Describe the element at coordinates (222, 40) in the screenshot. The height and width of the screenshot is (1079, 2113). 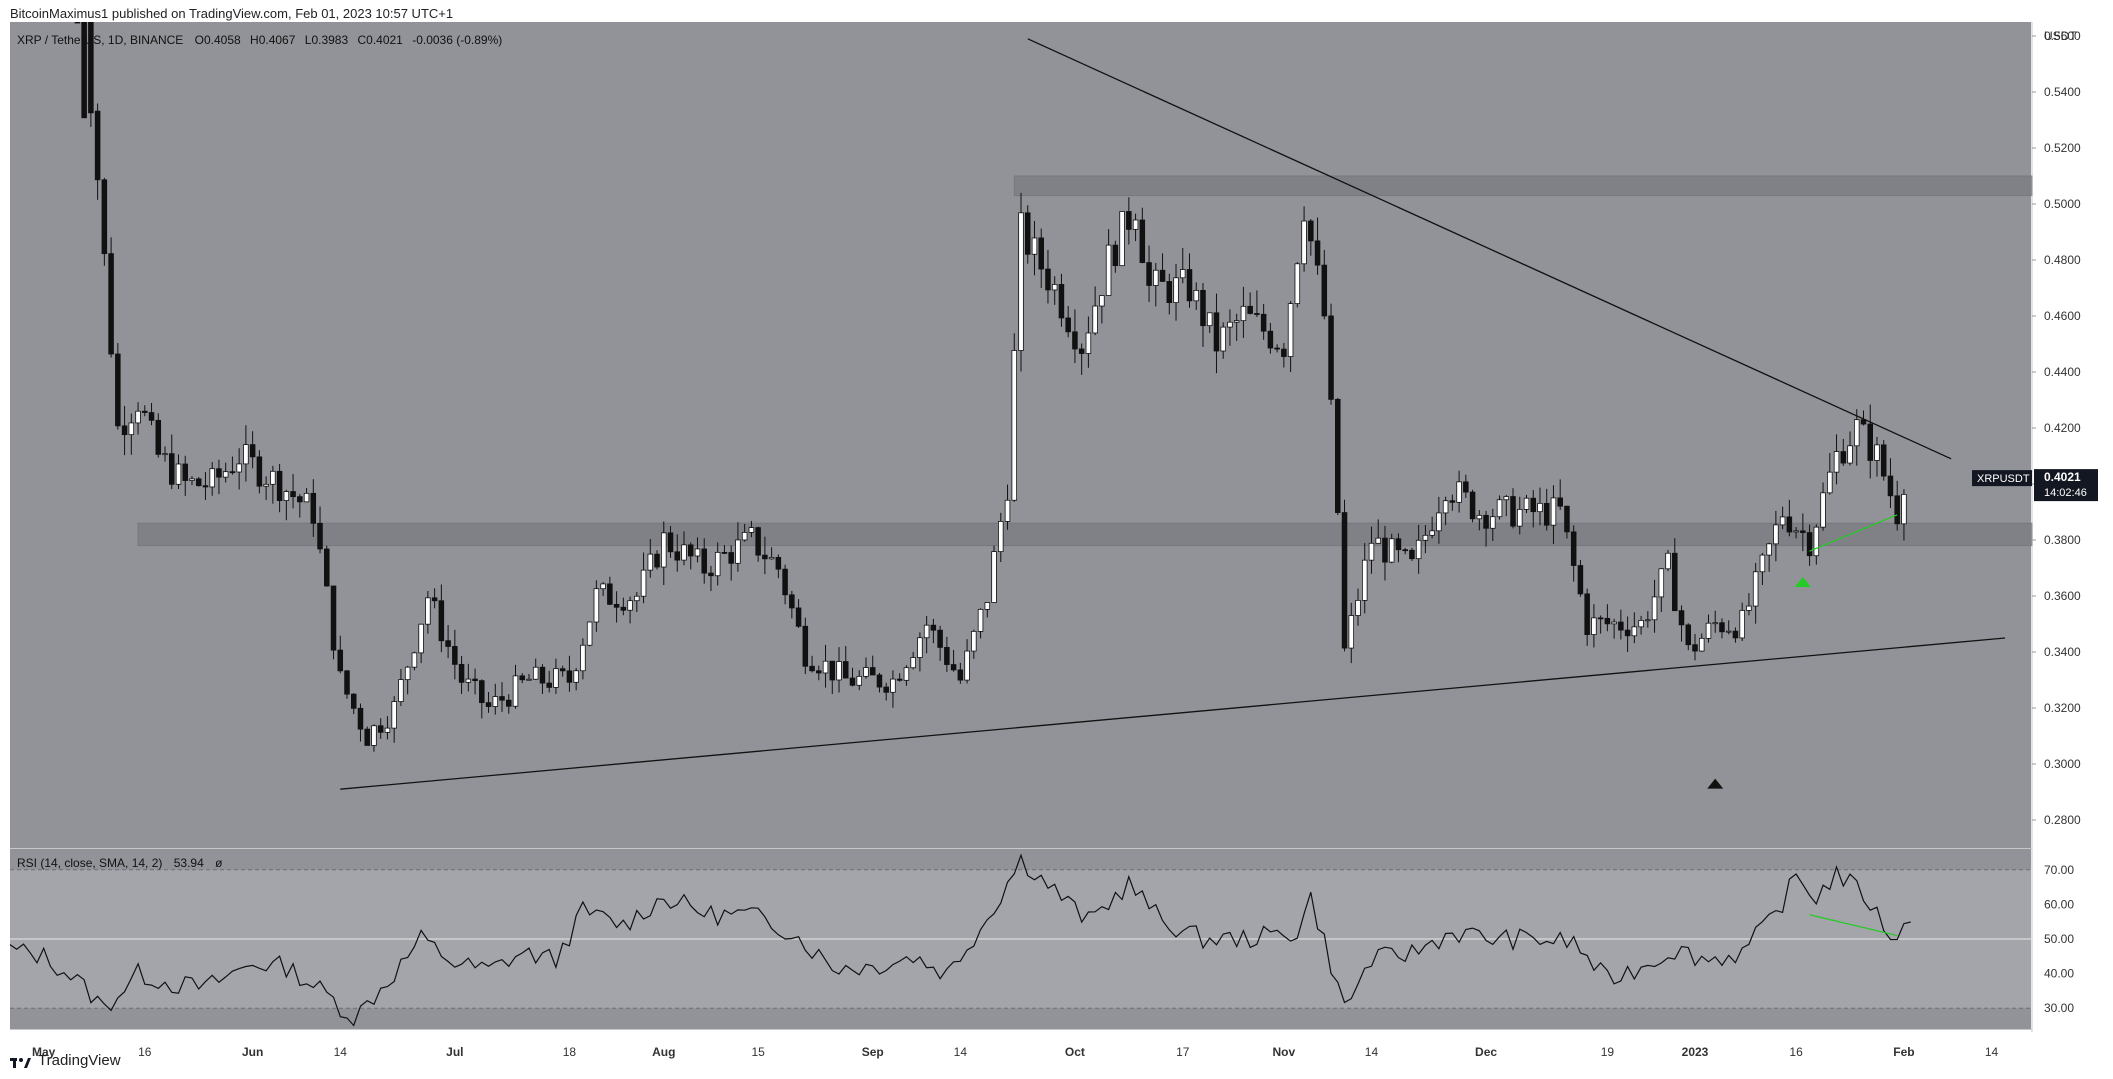
I see `open-value: 0.4058` at that location.